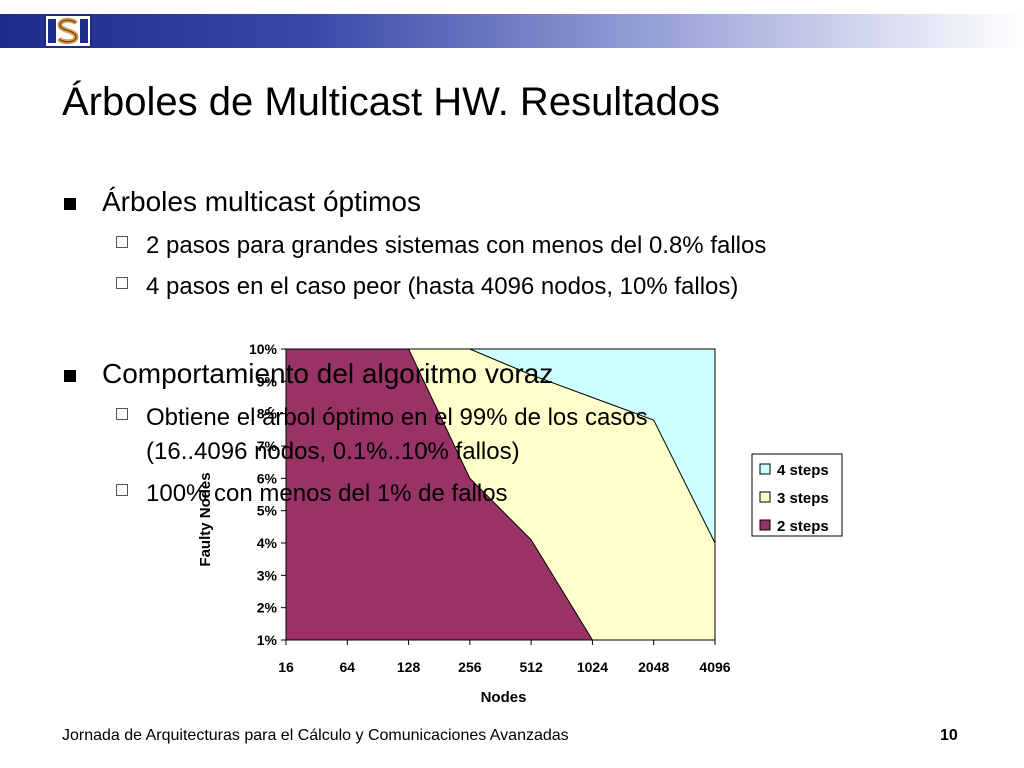  I want to click on legend-label: 3 steps, so click(803, 498).